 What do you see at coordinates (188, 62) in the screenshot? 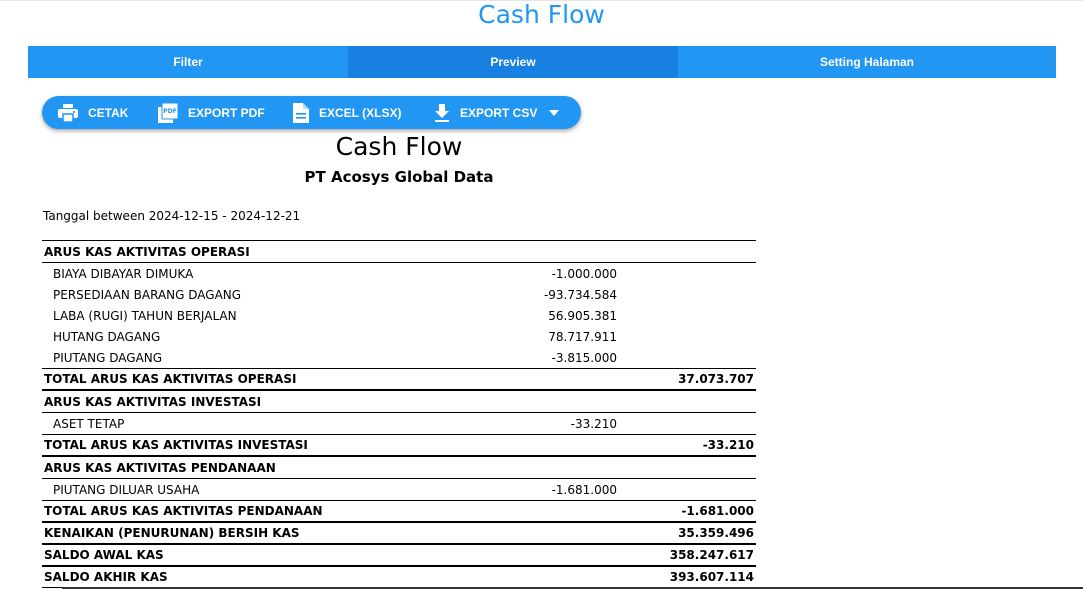
I see `tab-filter: Filter` at bounding box center [188, 62].